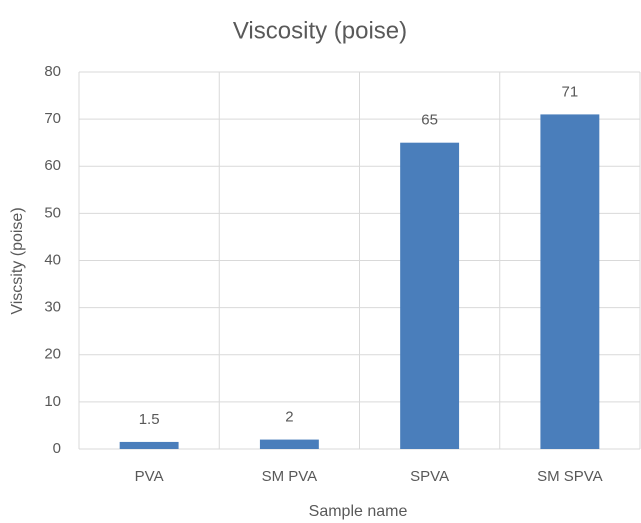 The width and height of the screenshot is (641, 523). What do you see at coordinates (570, 476) in the screenshot?
I see `x-tick-label: SM SPVA` at bounding box center [570, 476].